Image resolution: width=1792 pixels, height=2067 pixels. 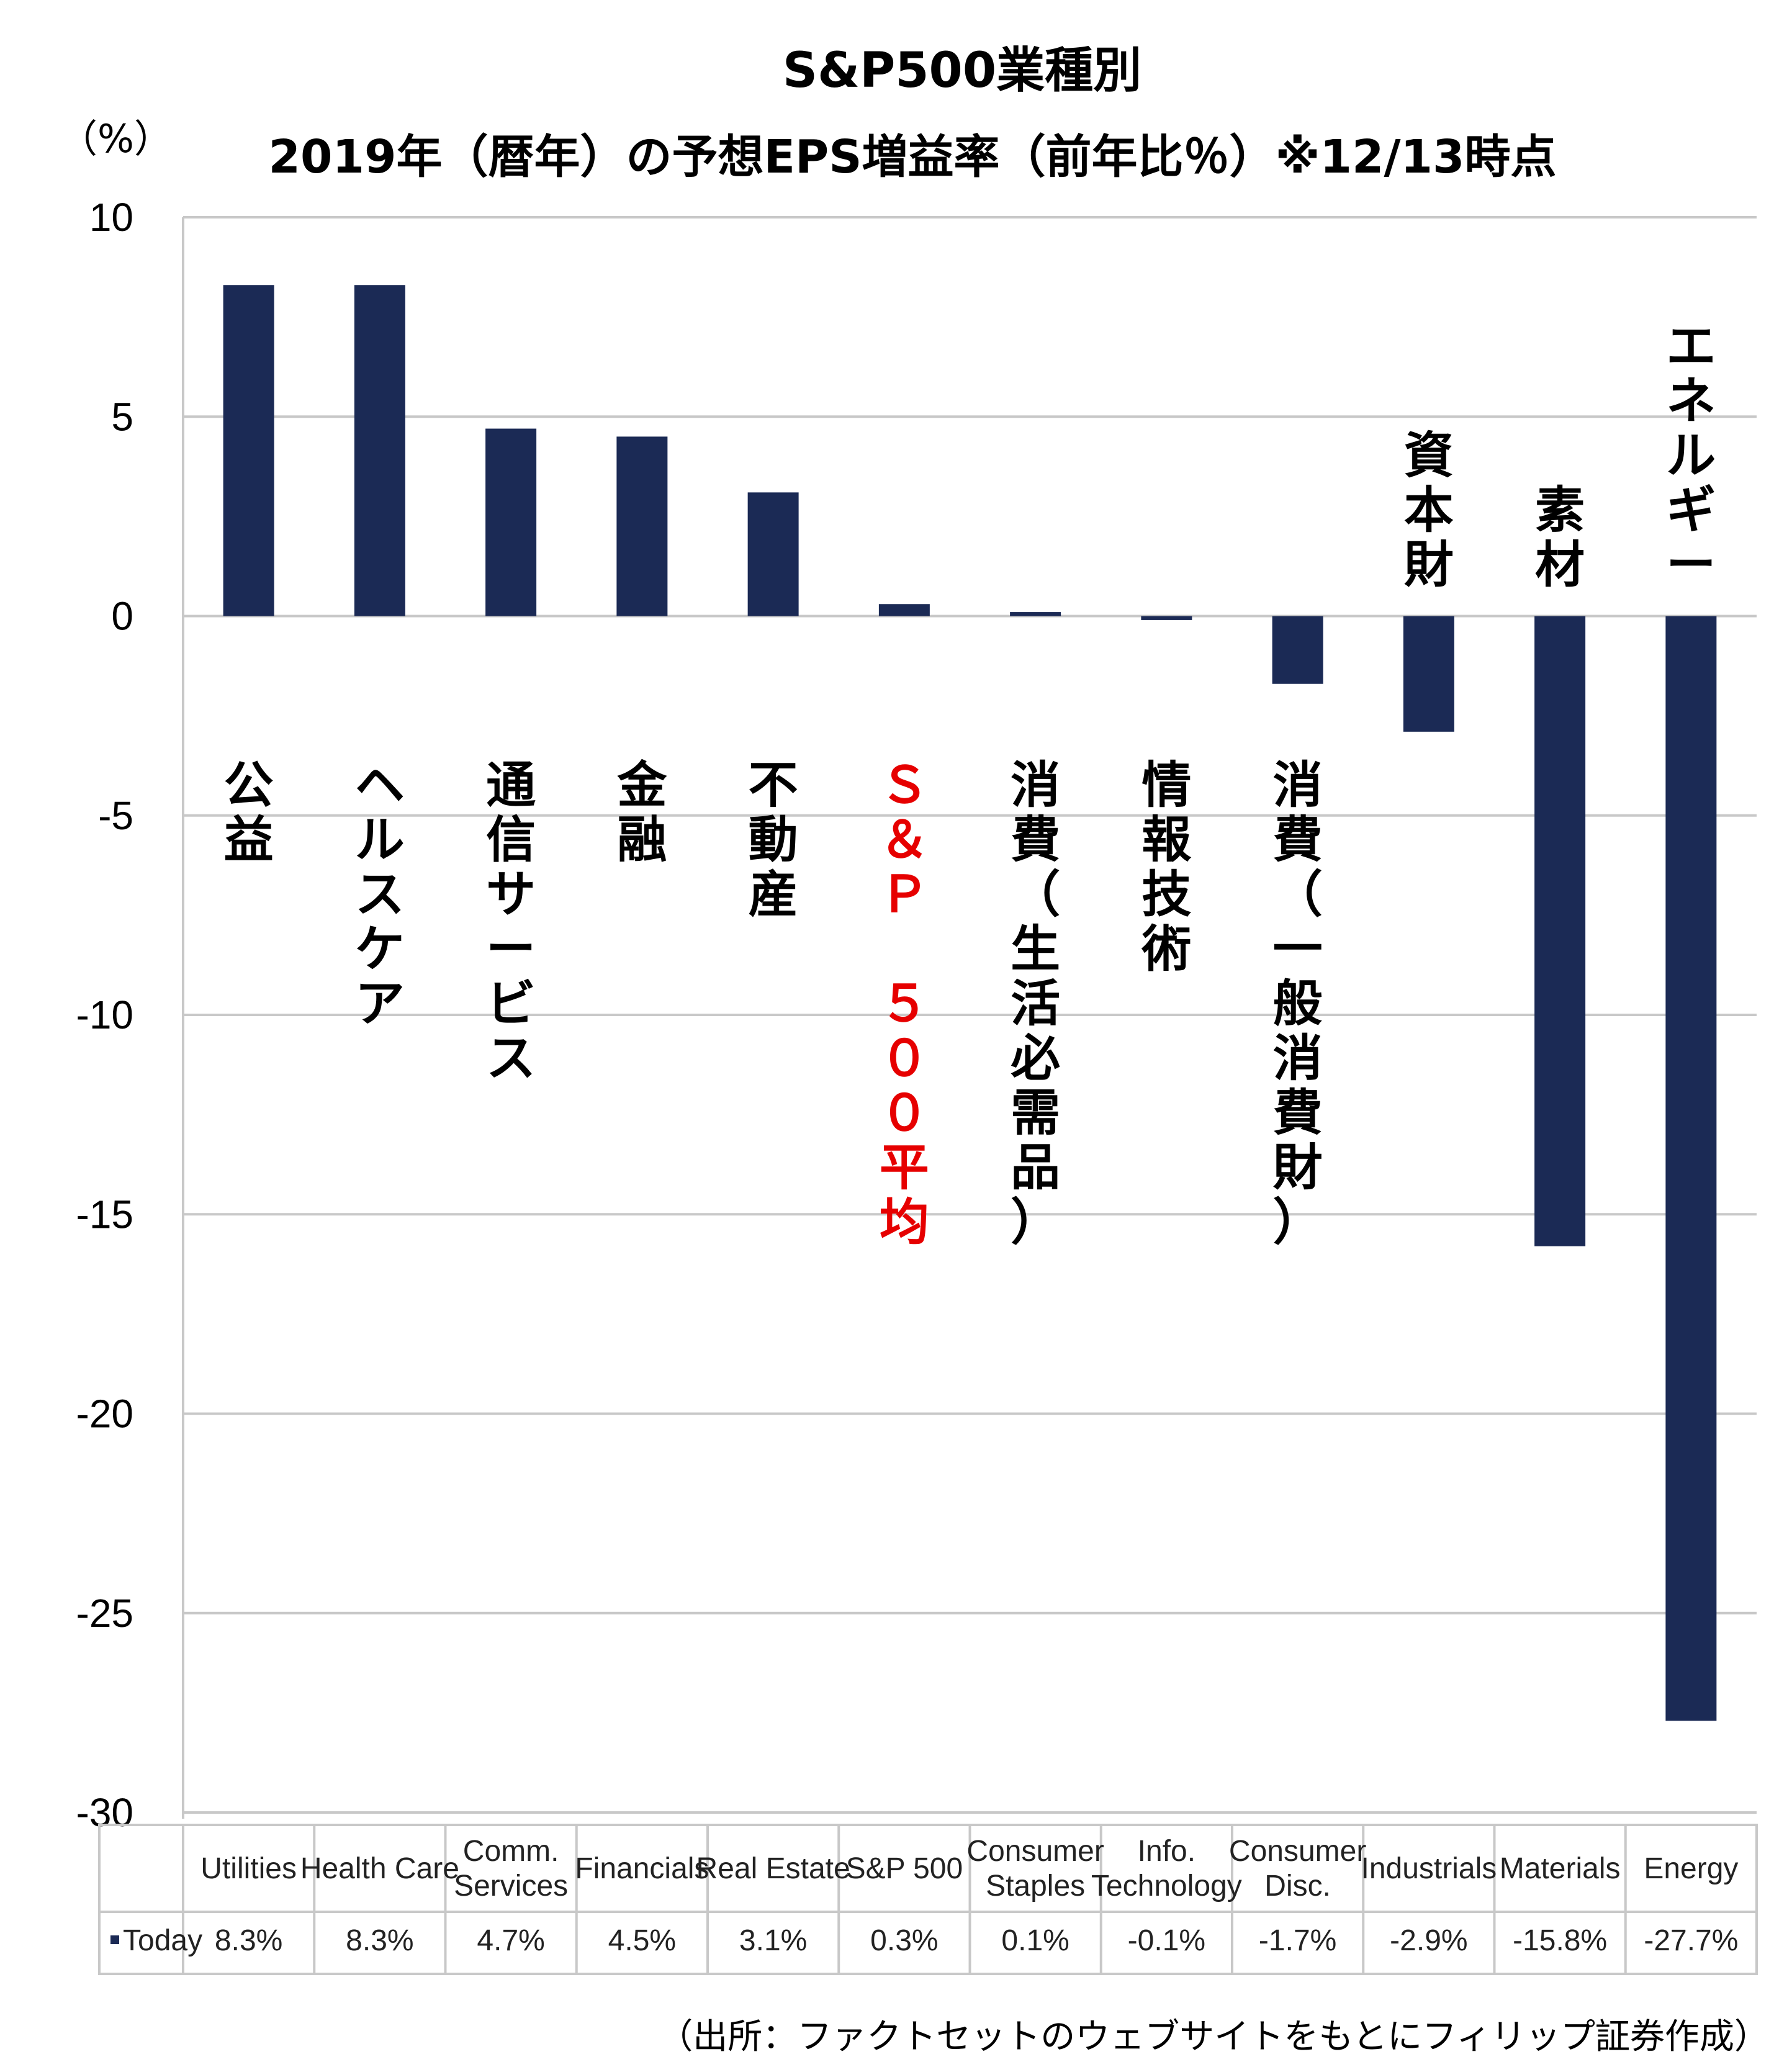 I want to click on category-label: Comm. Services, so click(x=511, y=1869).